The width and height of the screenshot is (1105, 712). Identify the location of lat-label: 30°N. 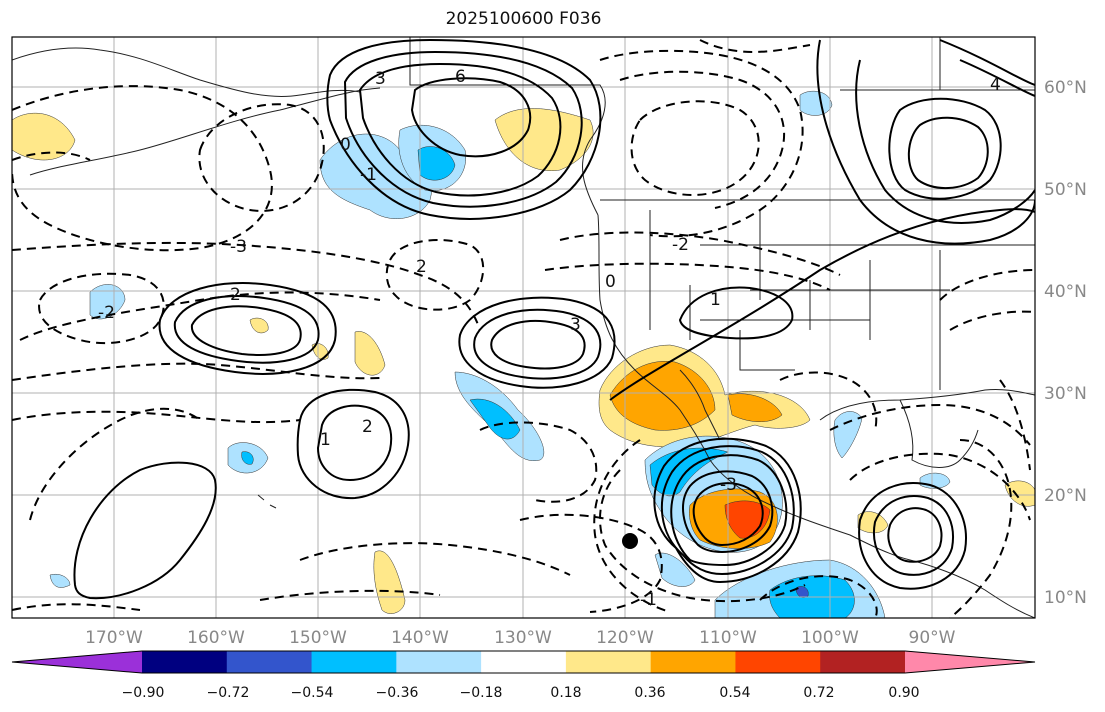
(1065, 394).